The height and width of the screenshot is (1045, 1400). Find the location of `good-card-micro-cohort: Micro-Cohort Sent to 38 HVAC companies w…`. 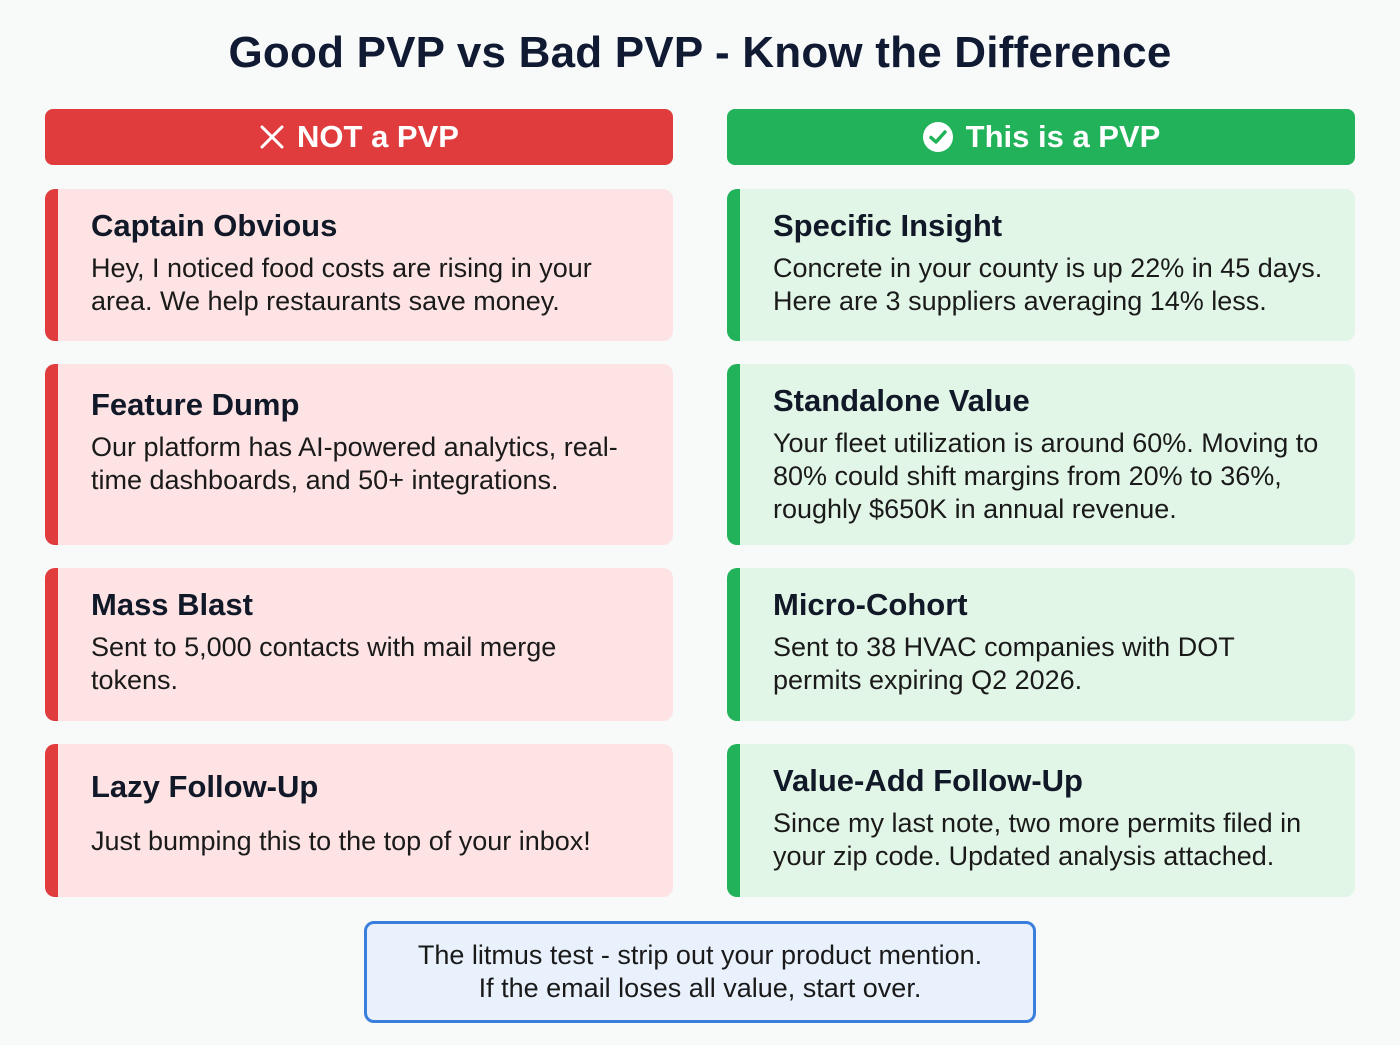

good-card-micro-cohort: Micro-Cohort Sent to 38 HVAC companies w… is located at coordinates (1041, 644).